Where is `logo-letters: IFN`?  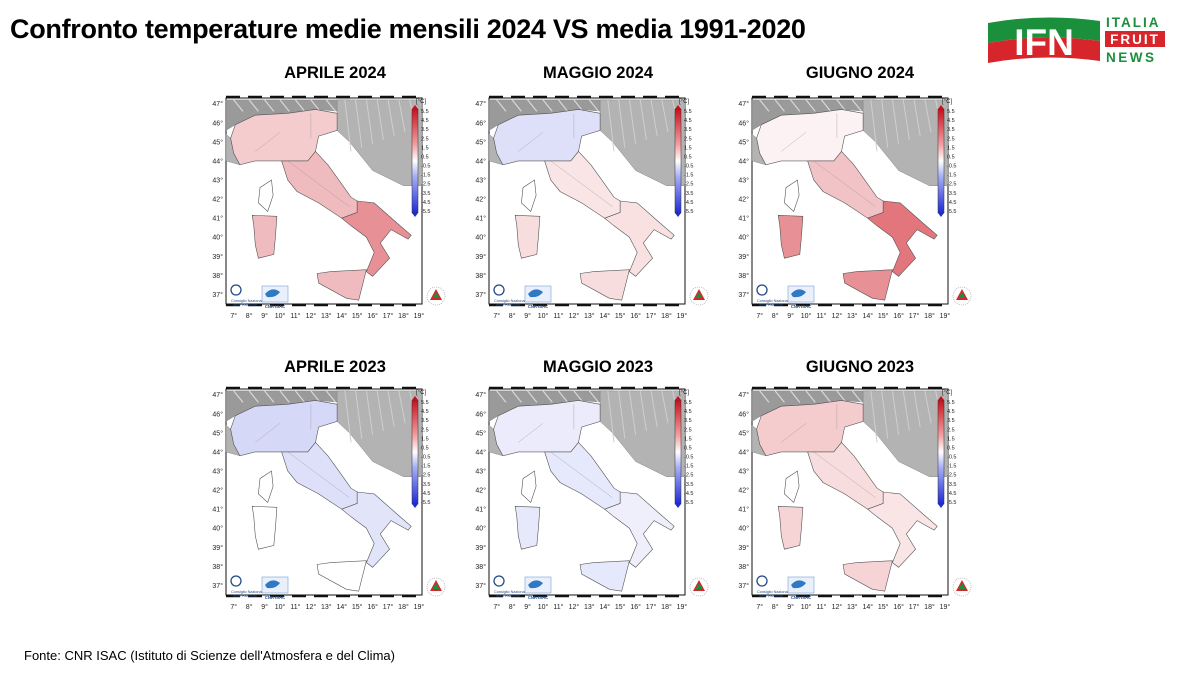
logo-letters: IFN is located at coordinates (1044, 42).